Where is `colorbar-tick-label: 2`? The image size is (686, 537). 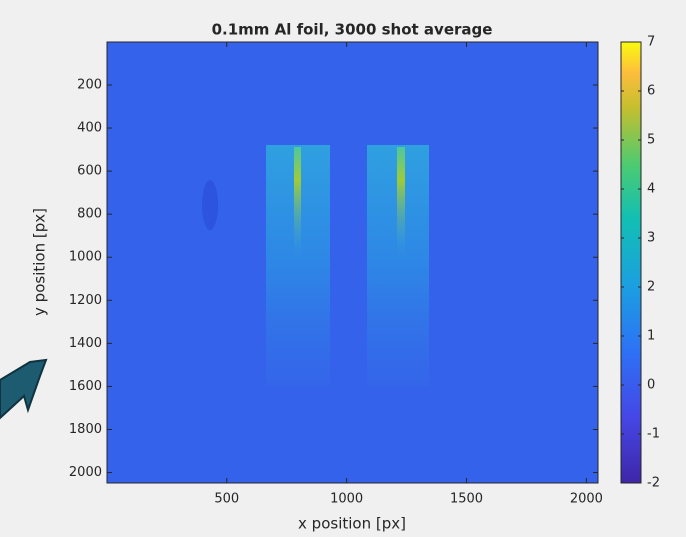 colorbar-tick-label: 2 is located at coordinates (651, 287).